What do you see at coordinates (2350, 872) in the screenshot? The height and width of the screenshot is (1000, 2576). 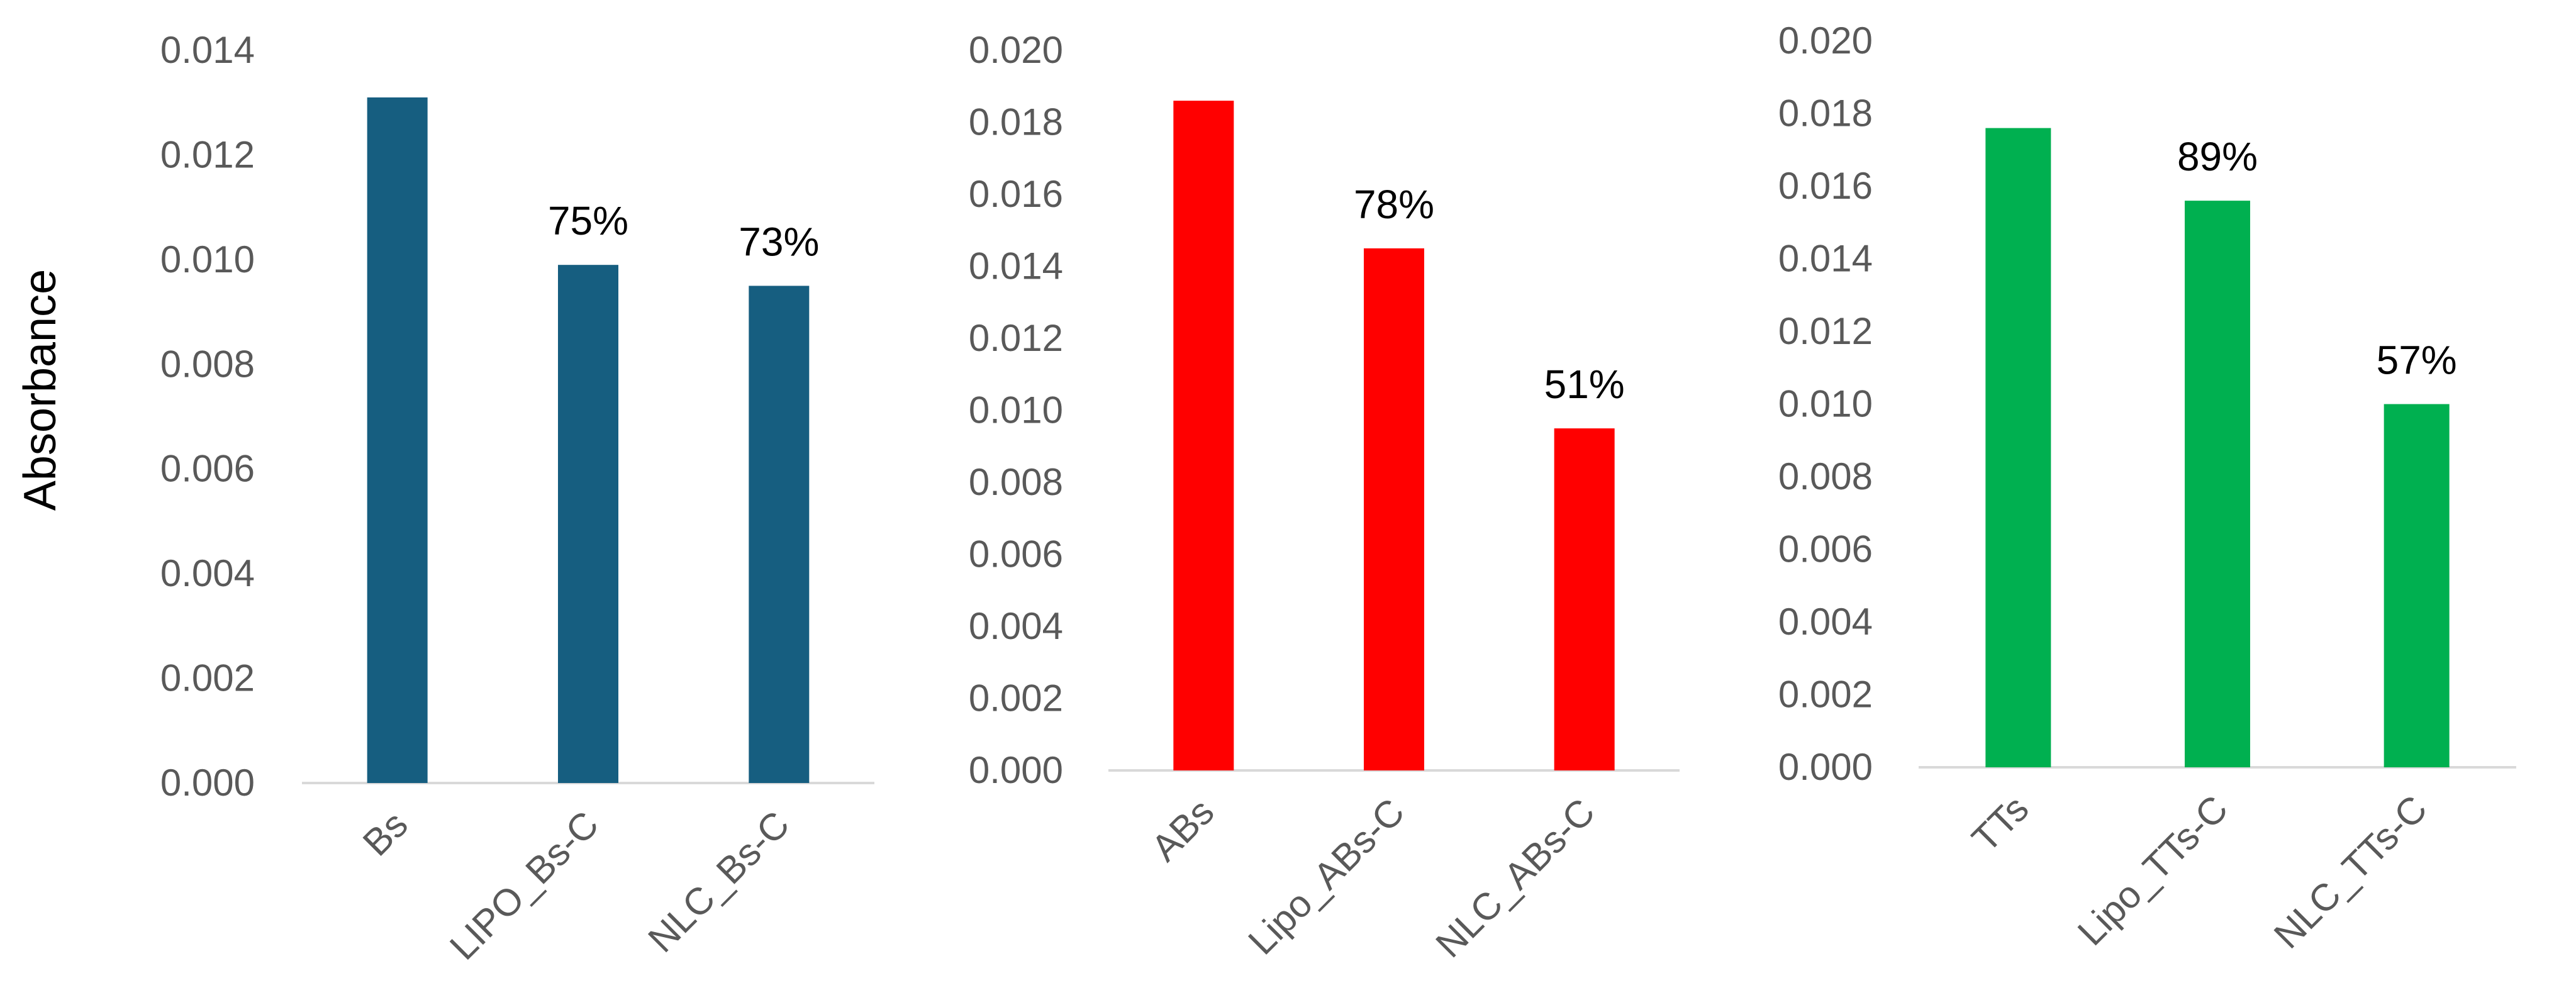 I see `x-category-label: NLC_TTs-C` at bounding box center [2350, 872].